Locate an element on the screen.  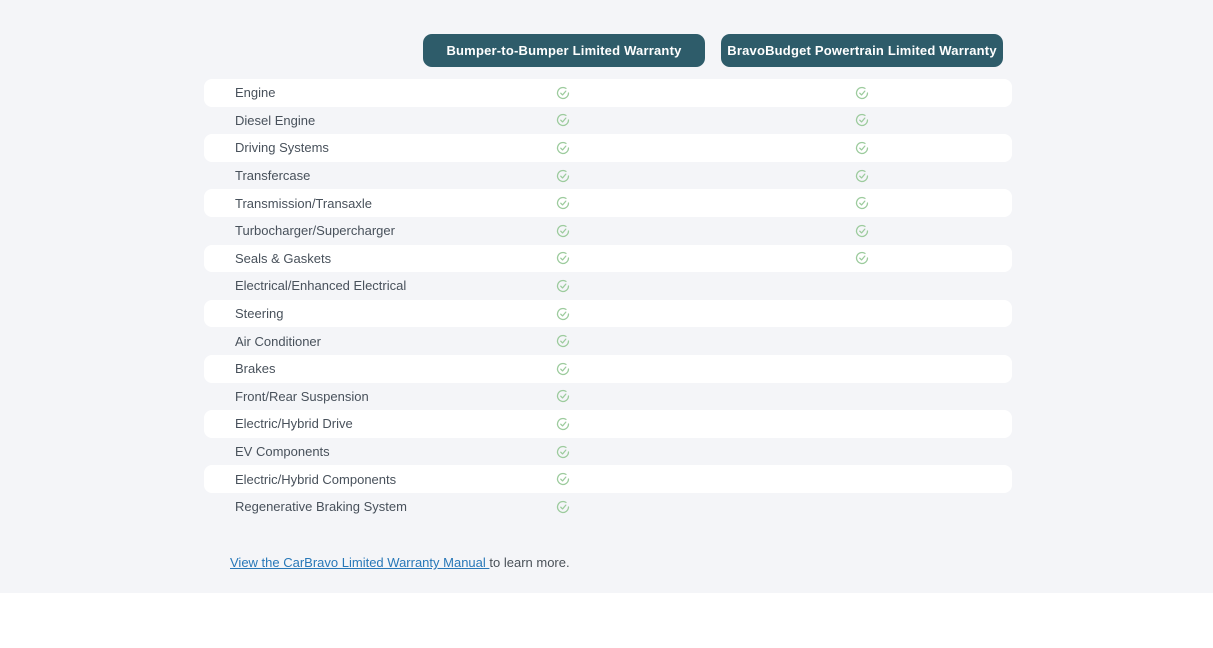
component-label: Seals & Gaskets is located at coordinates (283, 258).